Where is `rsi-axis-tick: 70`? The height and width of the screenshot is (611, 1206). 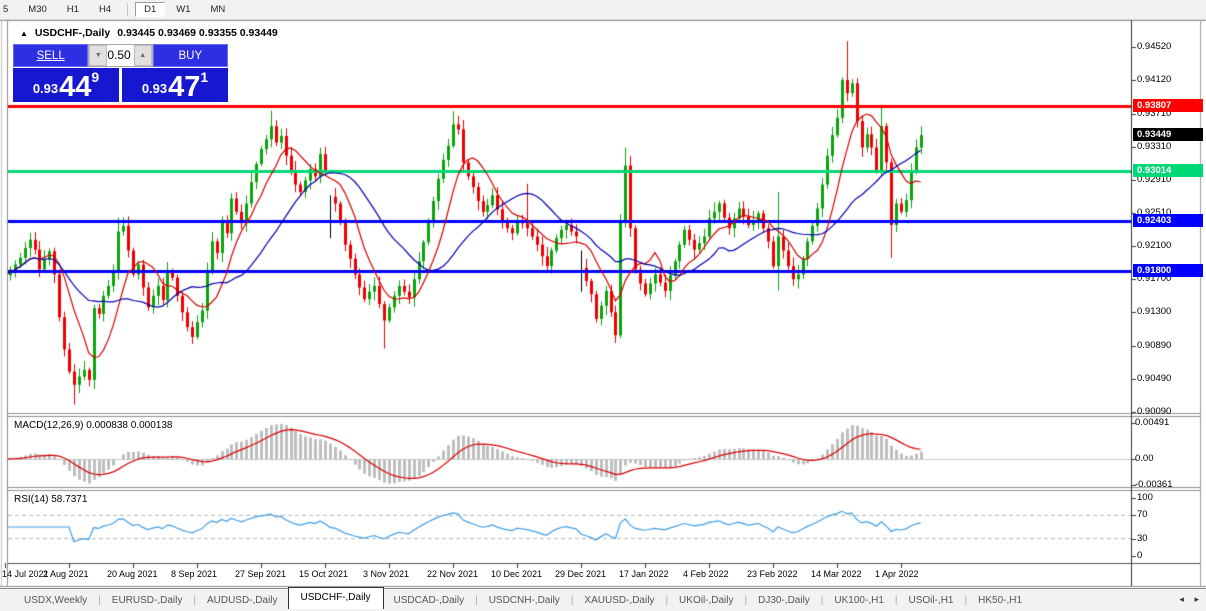 rsi-axis-tick: 70 is located at coordinates (1142, 515).